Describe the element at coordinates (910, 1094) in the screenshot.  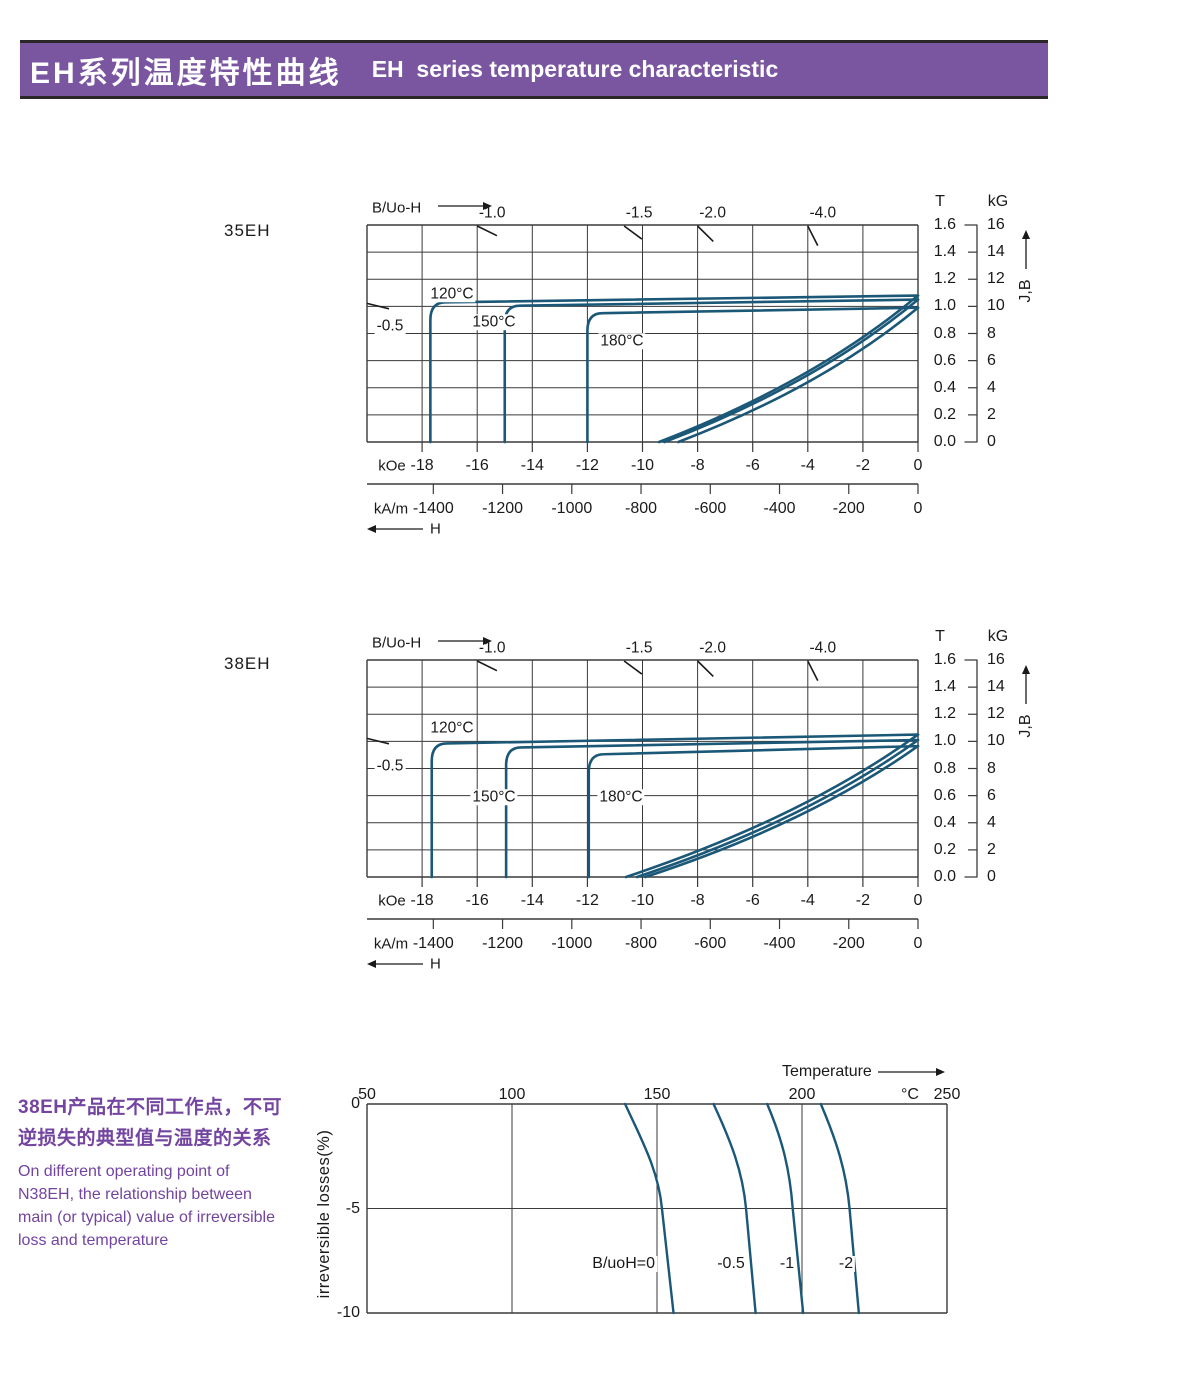
I see `loss-x-unit-label: °C` at that location.